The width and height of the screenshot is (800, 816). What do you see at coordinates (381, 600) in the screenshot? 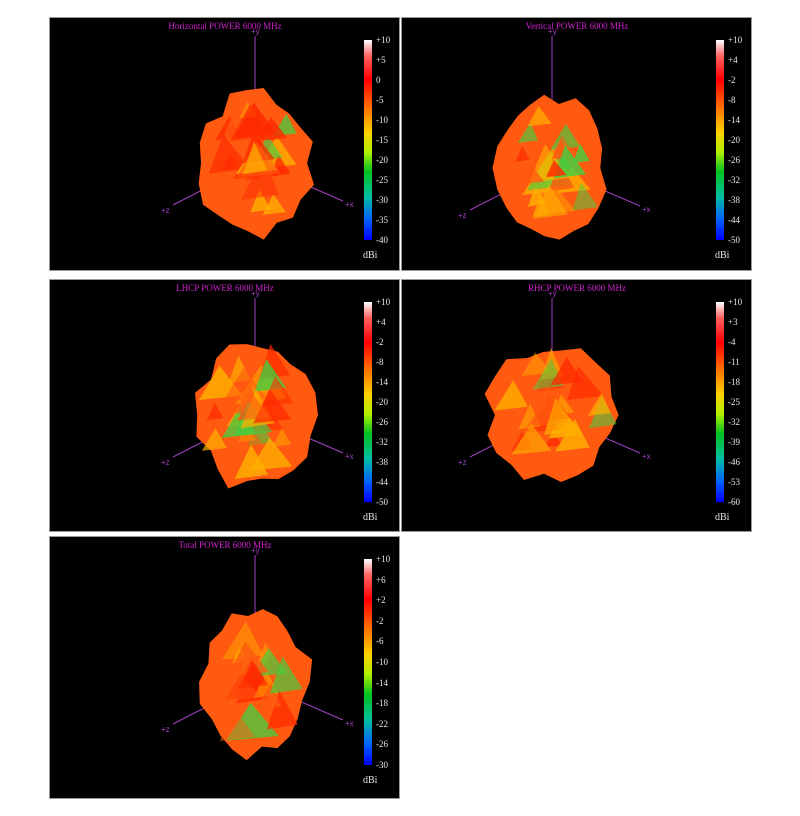
I see `colorbar-tick-label: +2` at bounding box center [381, 600].